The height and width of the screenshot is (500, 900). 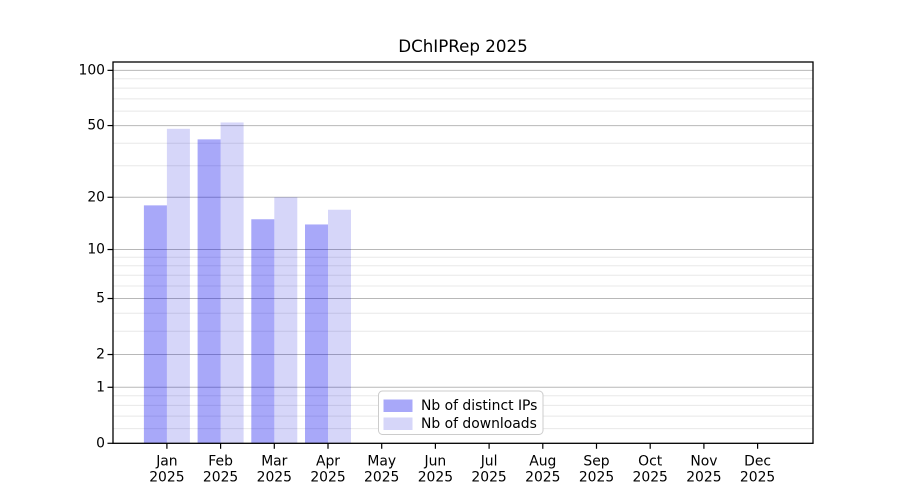 I want to click on bars, so click(x=247, y=283).